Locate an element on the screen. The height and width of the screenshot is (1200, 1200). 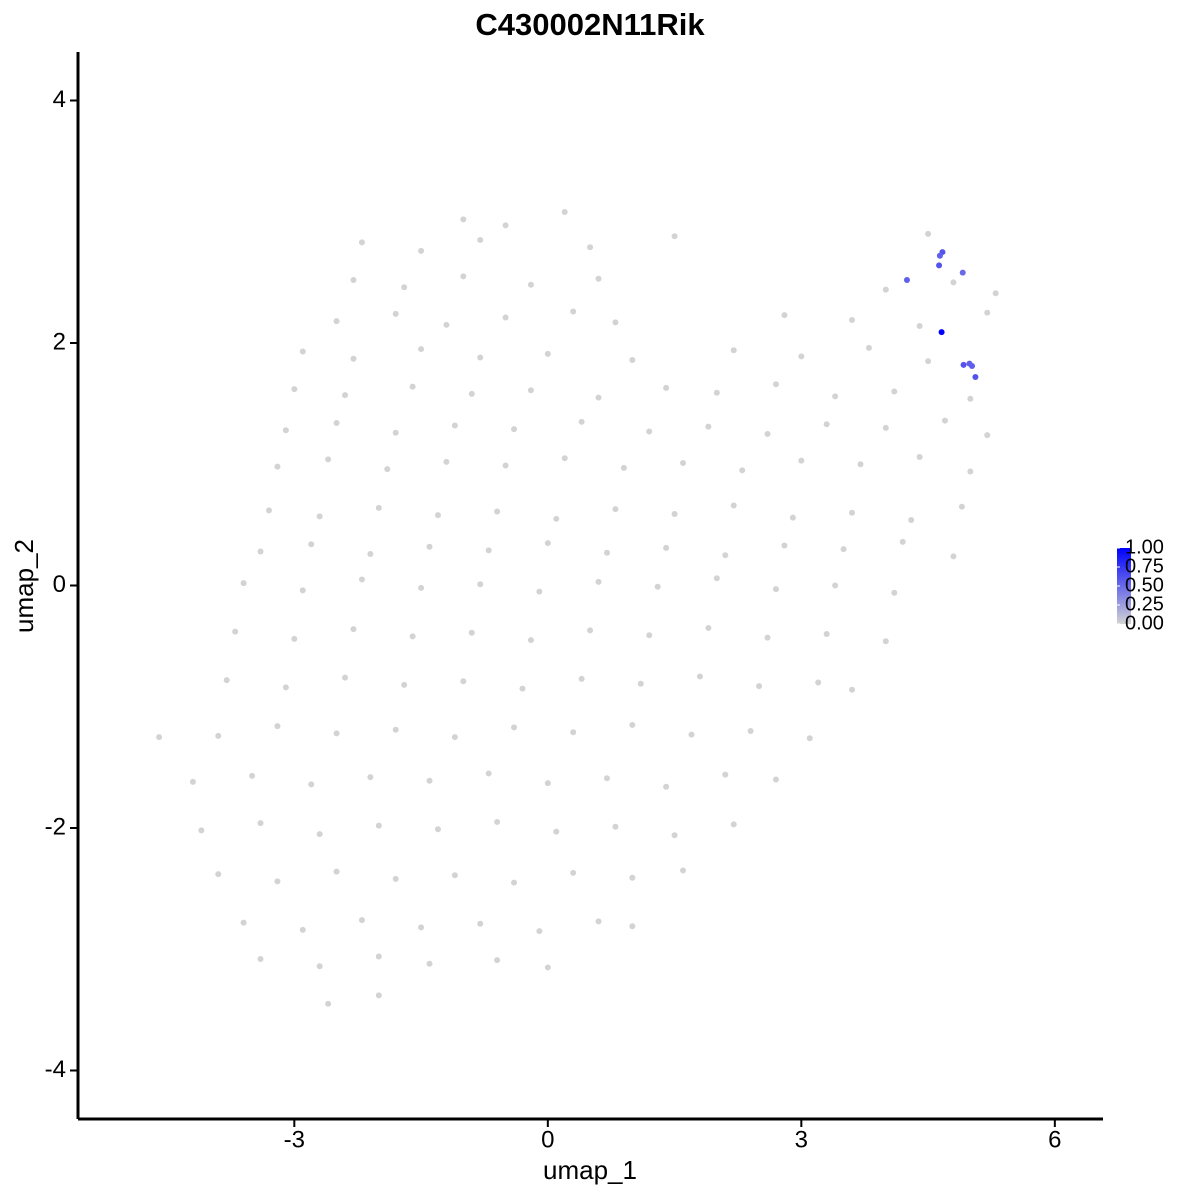
x-tick-label: -3 is located at coordinates (294, 1139).